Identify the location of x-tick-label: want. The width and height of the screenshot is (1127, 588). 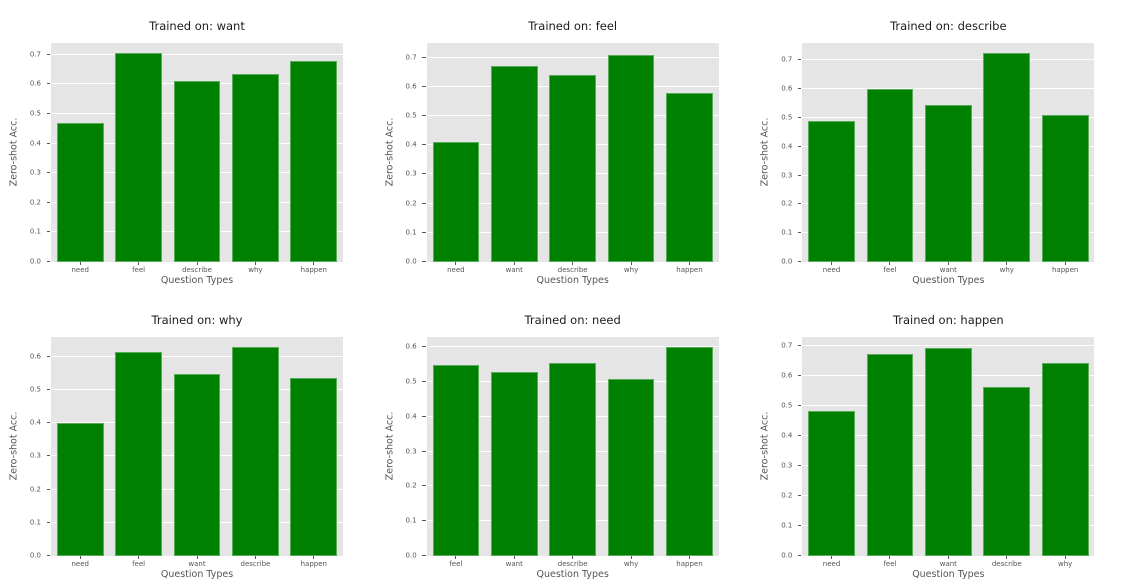
(514, 564).